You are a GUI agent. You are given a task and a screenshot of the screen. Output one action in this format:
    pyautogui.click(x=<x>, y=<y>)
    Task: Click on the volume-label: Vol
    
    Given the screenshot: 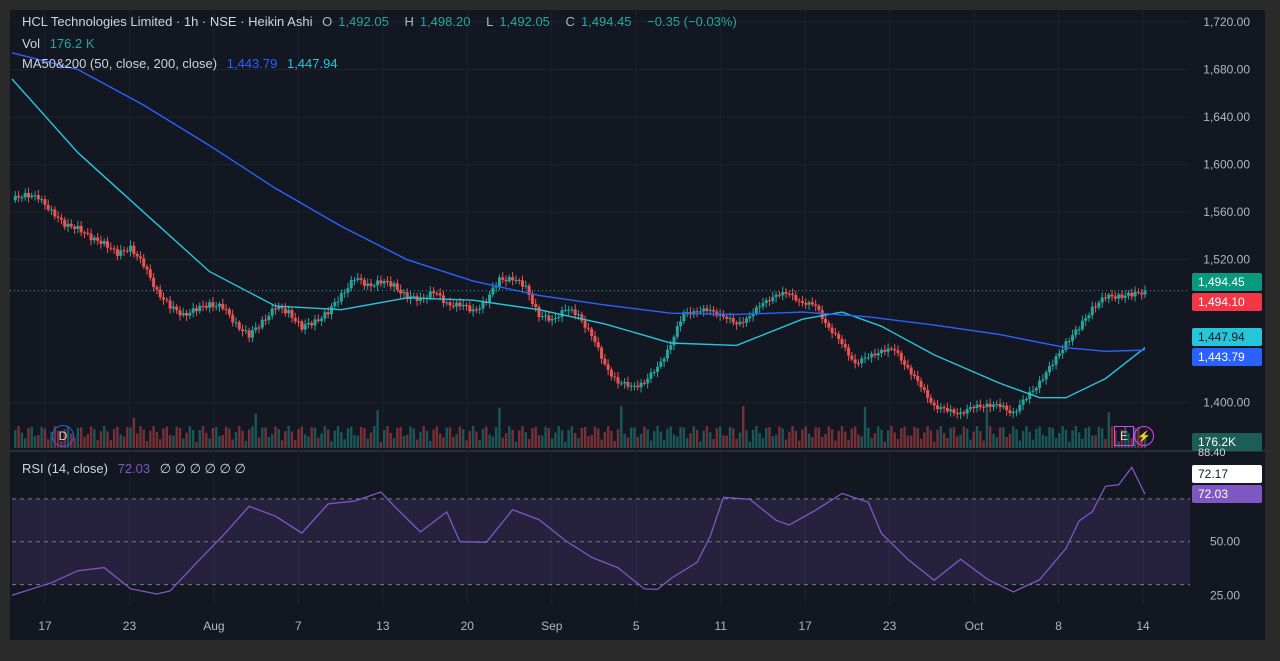 What is the action you would take?
    pyautogui.click(x=31, y=43)
    